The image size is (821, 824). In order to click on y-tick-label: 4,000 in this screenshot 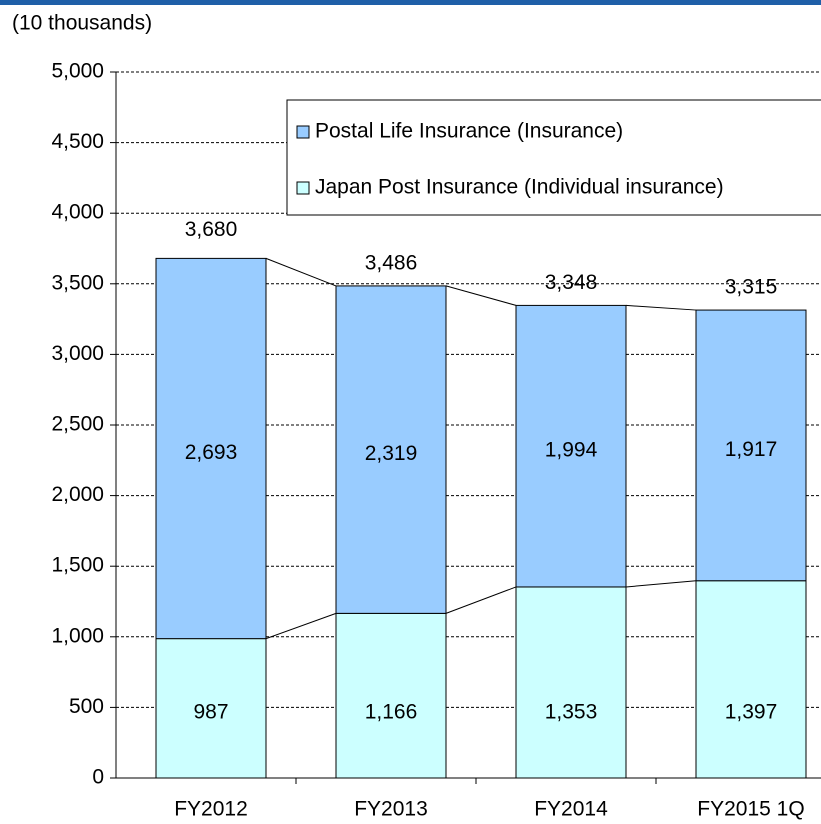, I will do `click(77, 212)`.